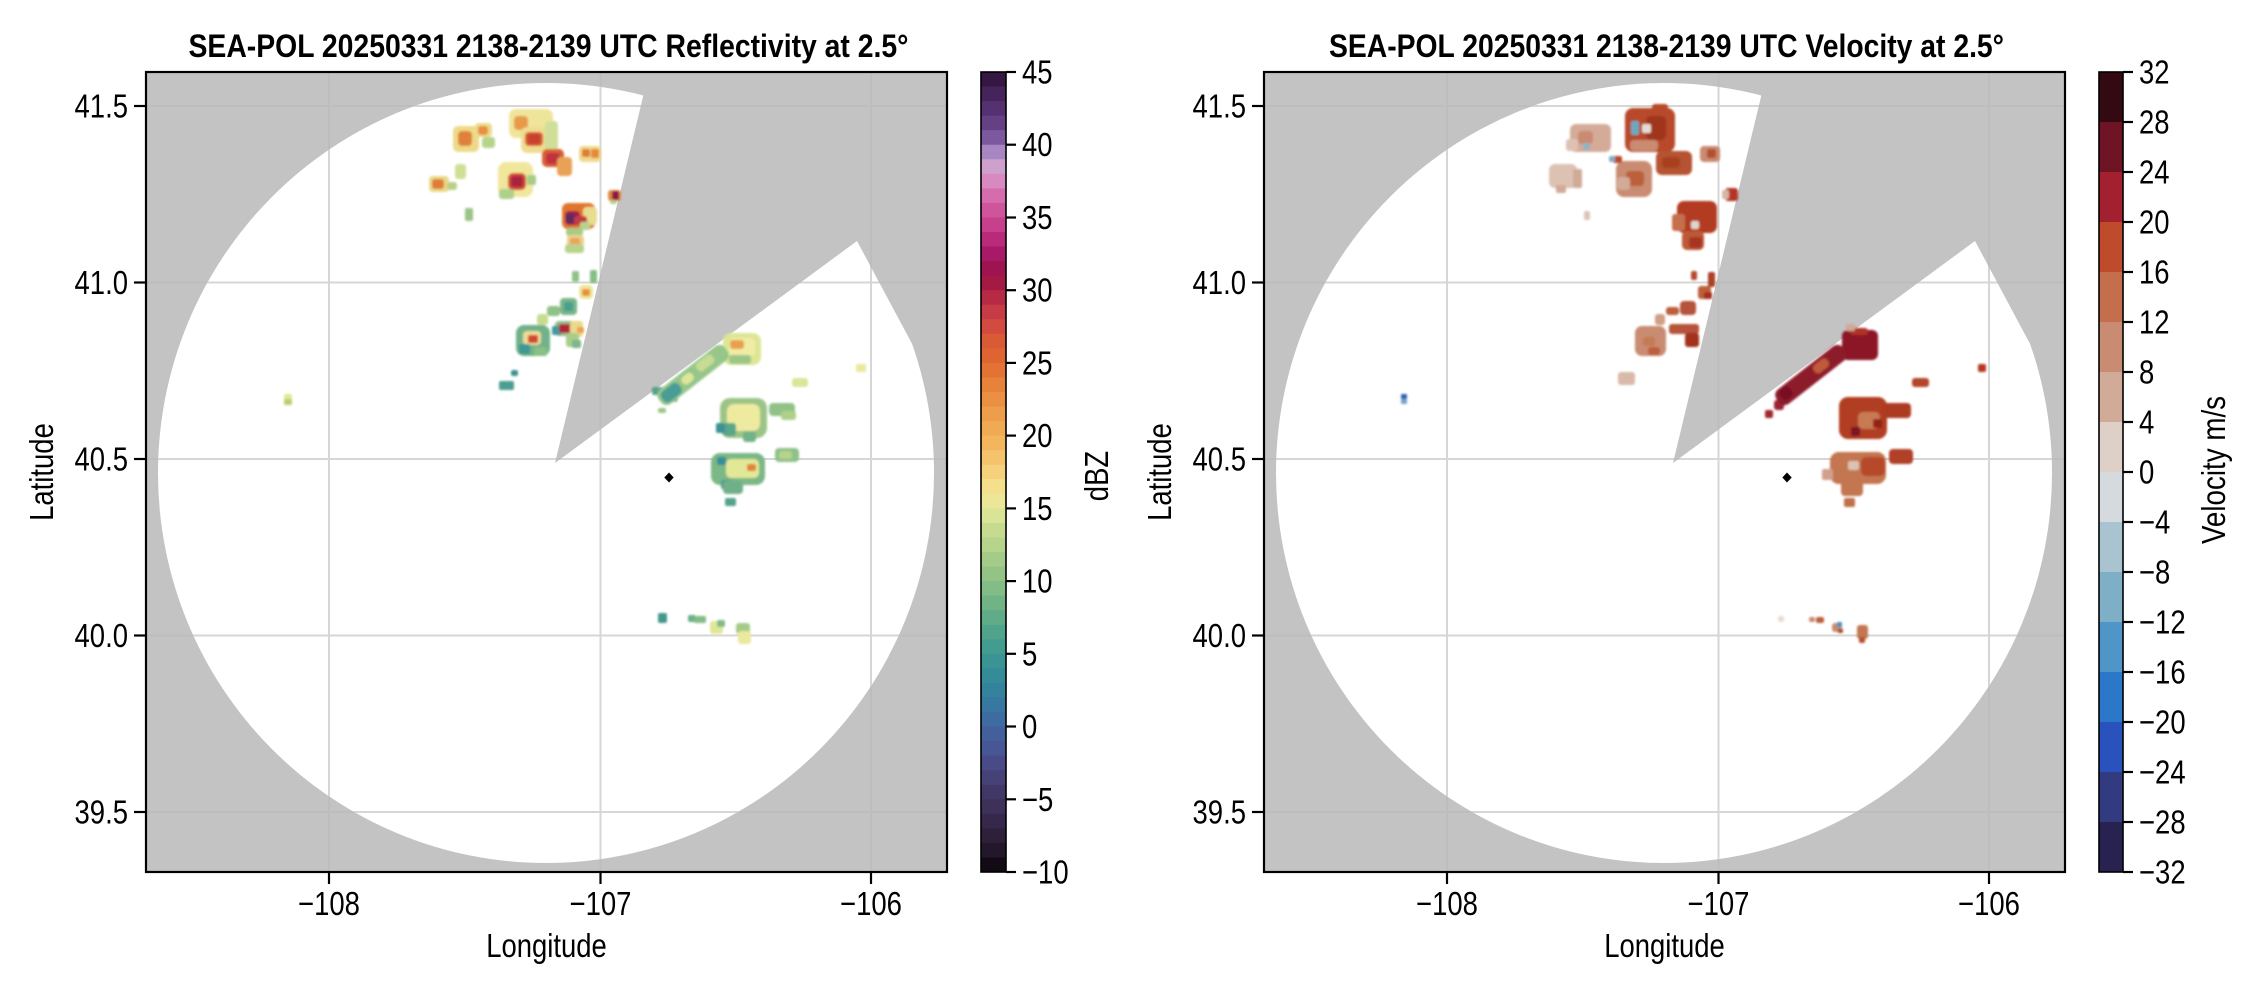 Image resolution: width=2262 pixels, height=995 pixels. Describe the element at coordinates (2154, 273) in the screenshot. I see `svg-text: 16` at that location.